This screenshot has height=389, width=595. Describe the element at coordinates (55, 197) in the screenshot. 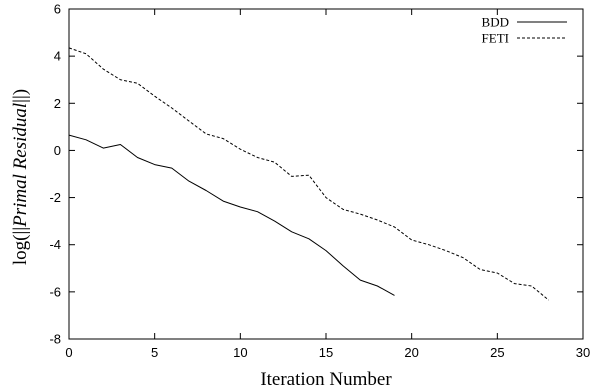

I see `y-tick-label: -2` at that location.